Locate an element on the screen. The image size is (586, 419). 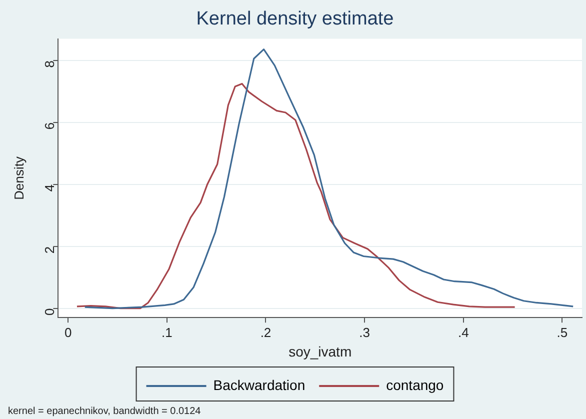
x-tick-label: .2 is located at coordinates (266, 332).